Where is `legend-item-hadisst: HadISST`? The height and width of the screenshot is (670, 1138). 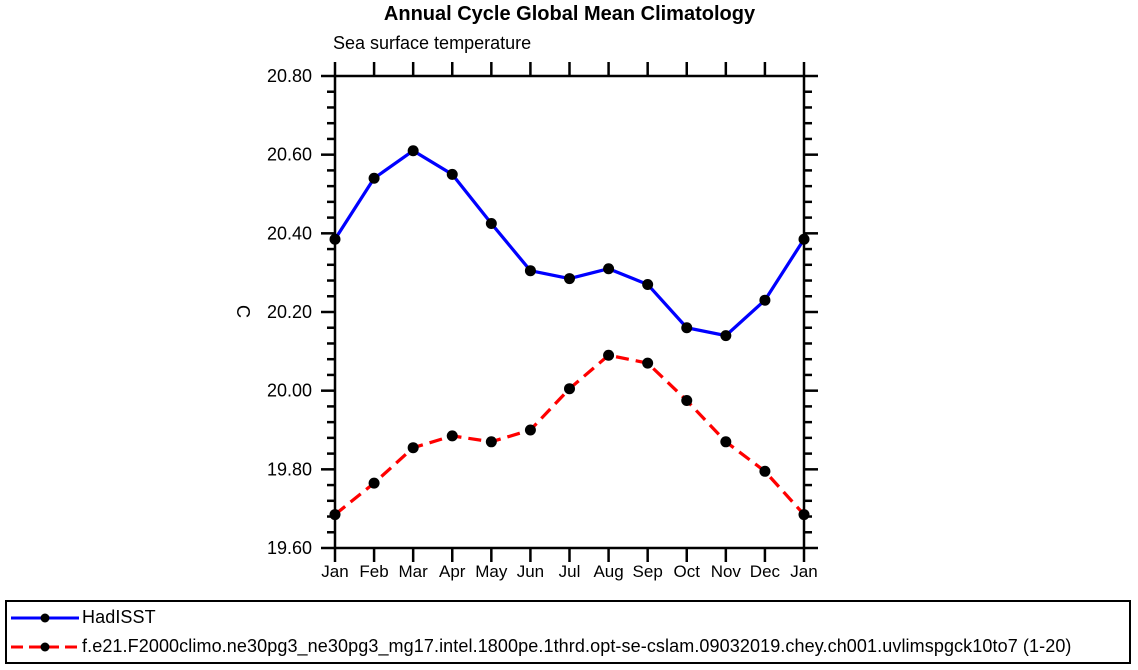 legend-item-hadisst: HadISST is located at coordinates (569, 618).